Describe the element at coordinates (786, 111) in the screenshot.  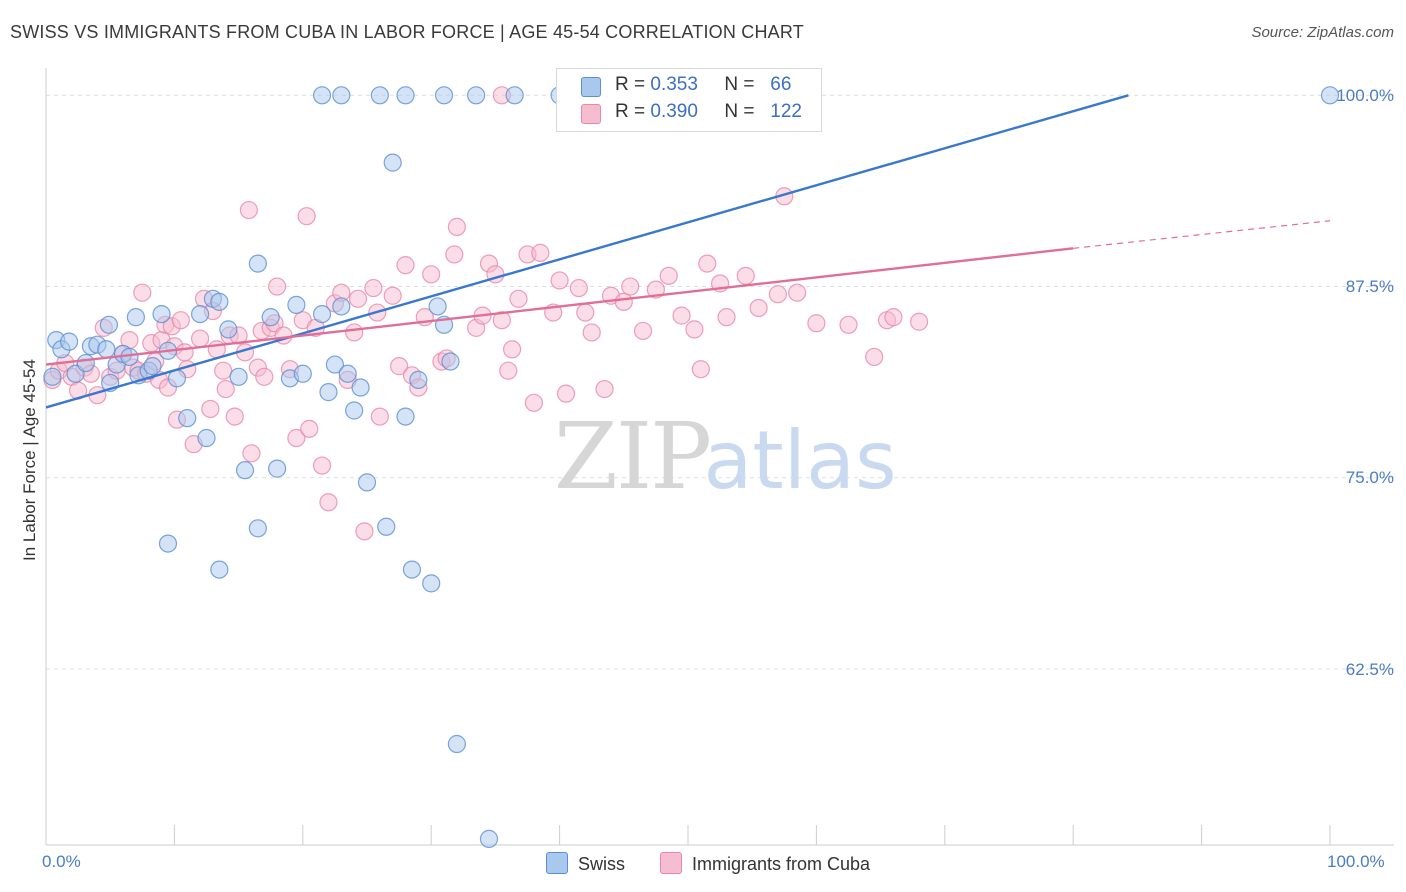
I see `cuba-n-value: 122` at that location.